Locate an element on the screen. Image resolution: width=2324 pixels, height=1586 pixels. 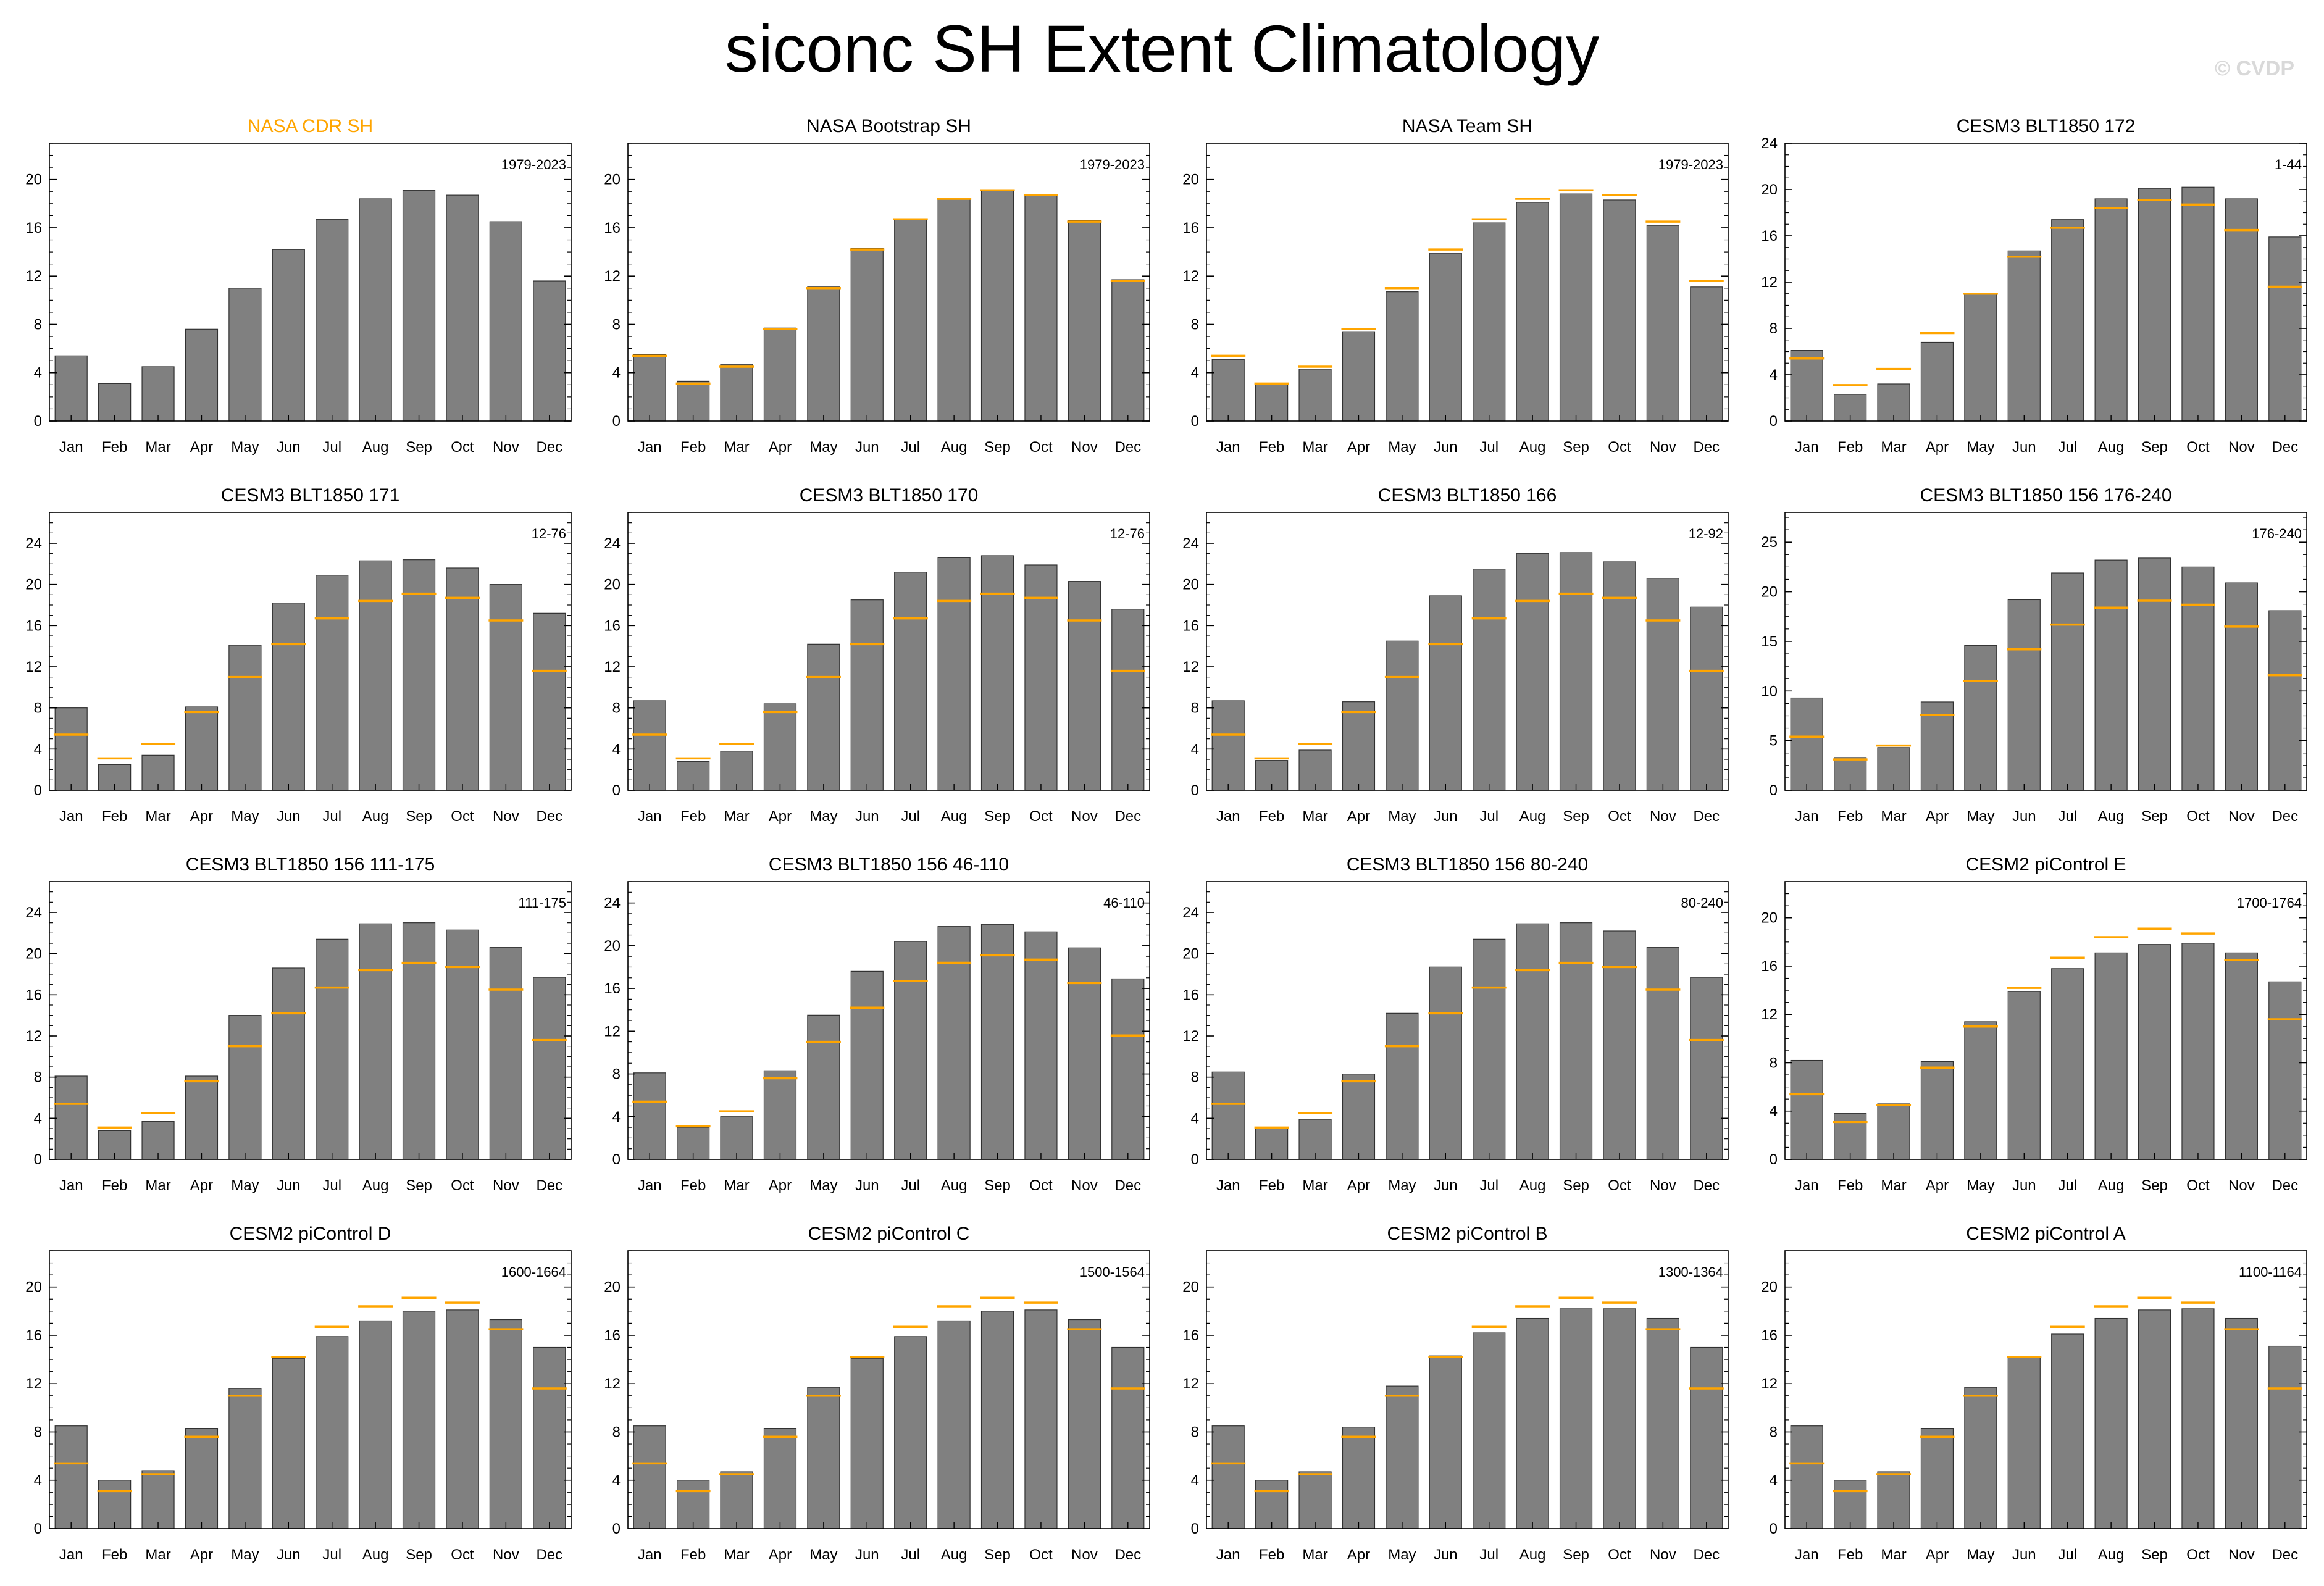
period-label: 176-240 is located at coordinates (2277, 533).